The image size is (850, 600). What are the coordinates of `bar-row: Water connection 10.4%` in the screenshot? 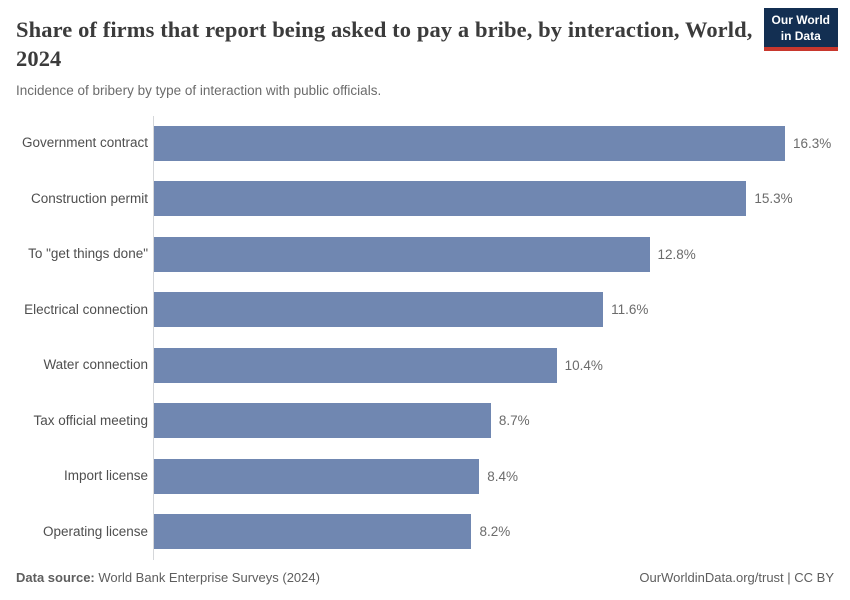 It's located at (425, 366).